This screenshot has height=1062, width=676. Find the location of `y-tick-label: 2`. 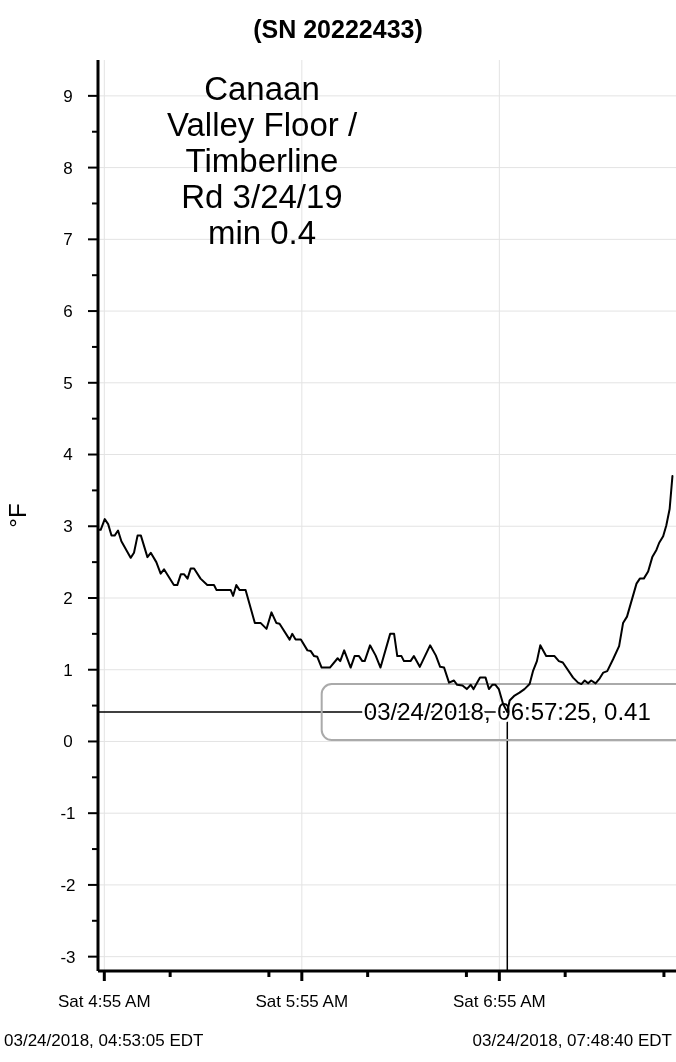

y-tick-label: 2 is located at coordinates (68, 598).